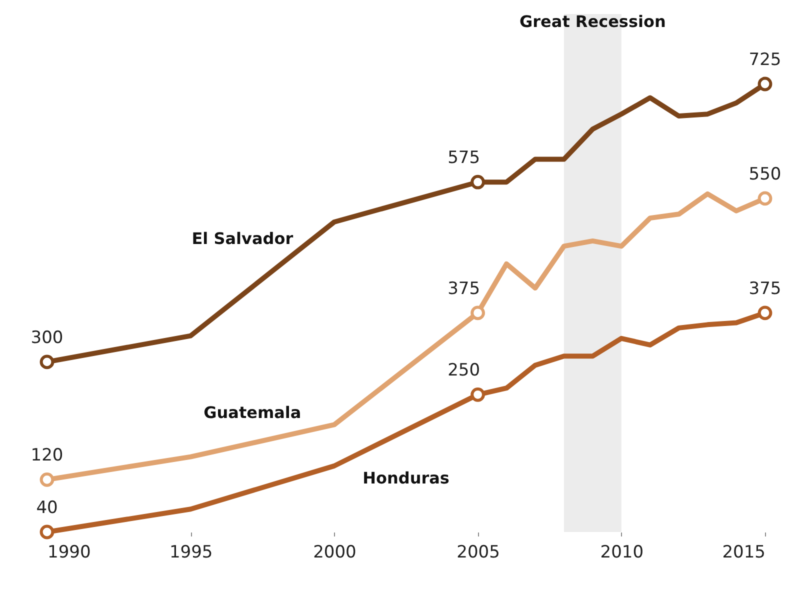 Image resolution: width=804 pixels, height=604 pixels. I want to click on x-tick-label: 2000, so click(334, 552).